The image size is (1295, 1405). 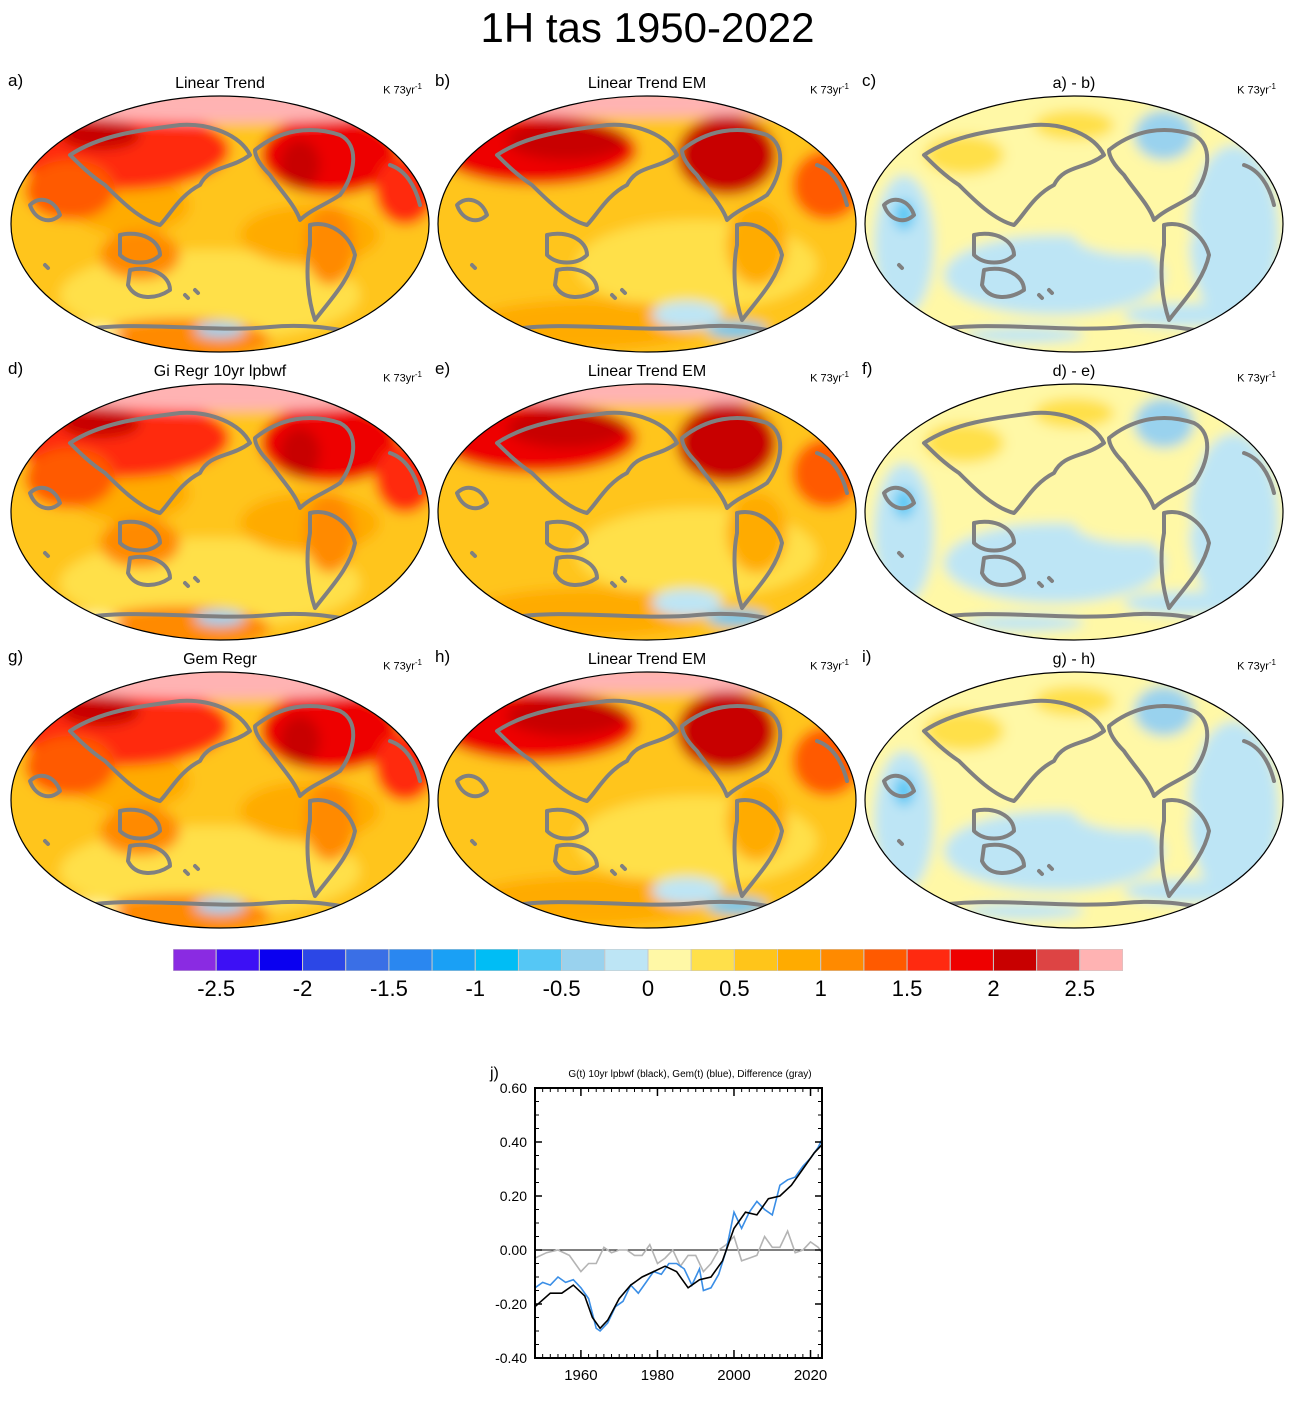 What do you see at coordinates (820, 988) in the screenshot?
I see `colorbar-tick-label: 1` at bounding box center [820, 988].